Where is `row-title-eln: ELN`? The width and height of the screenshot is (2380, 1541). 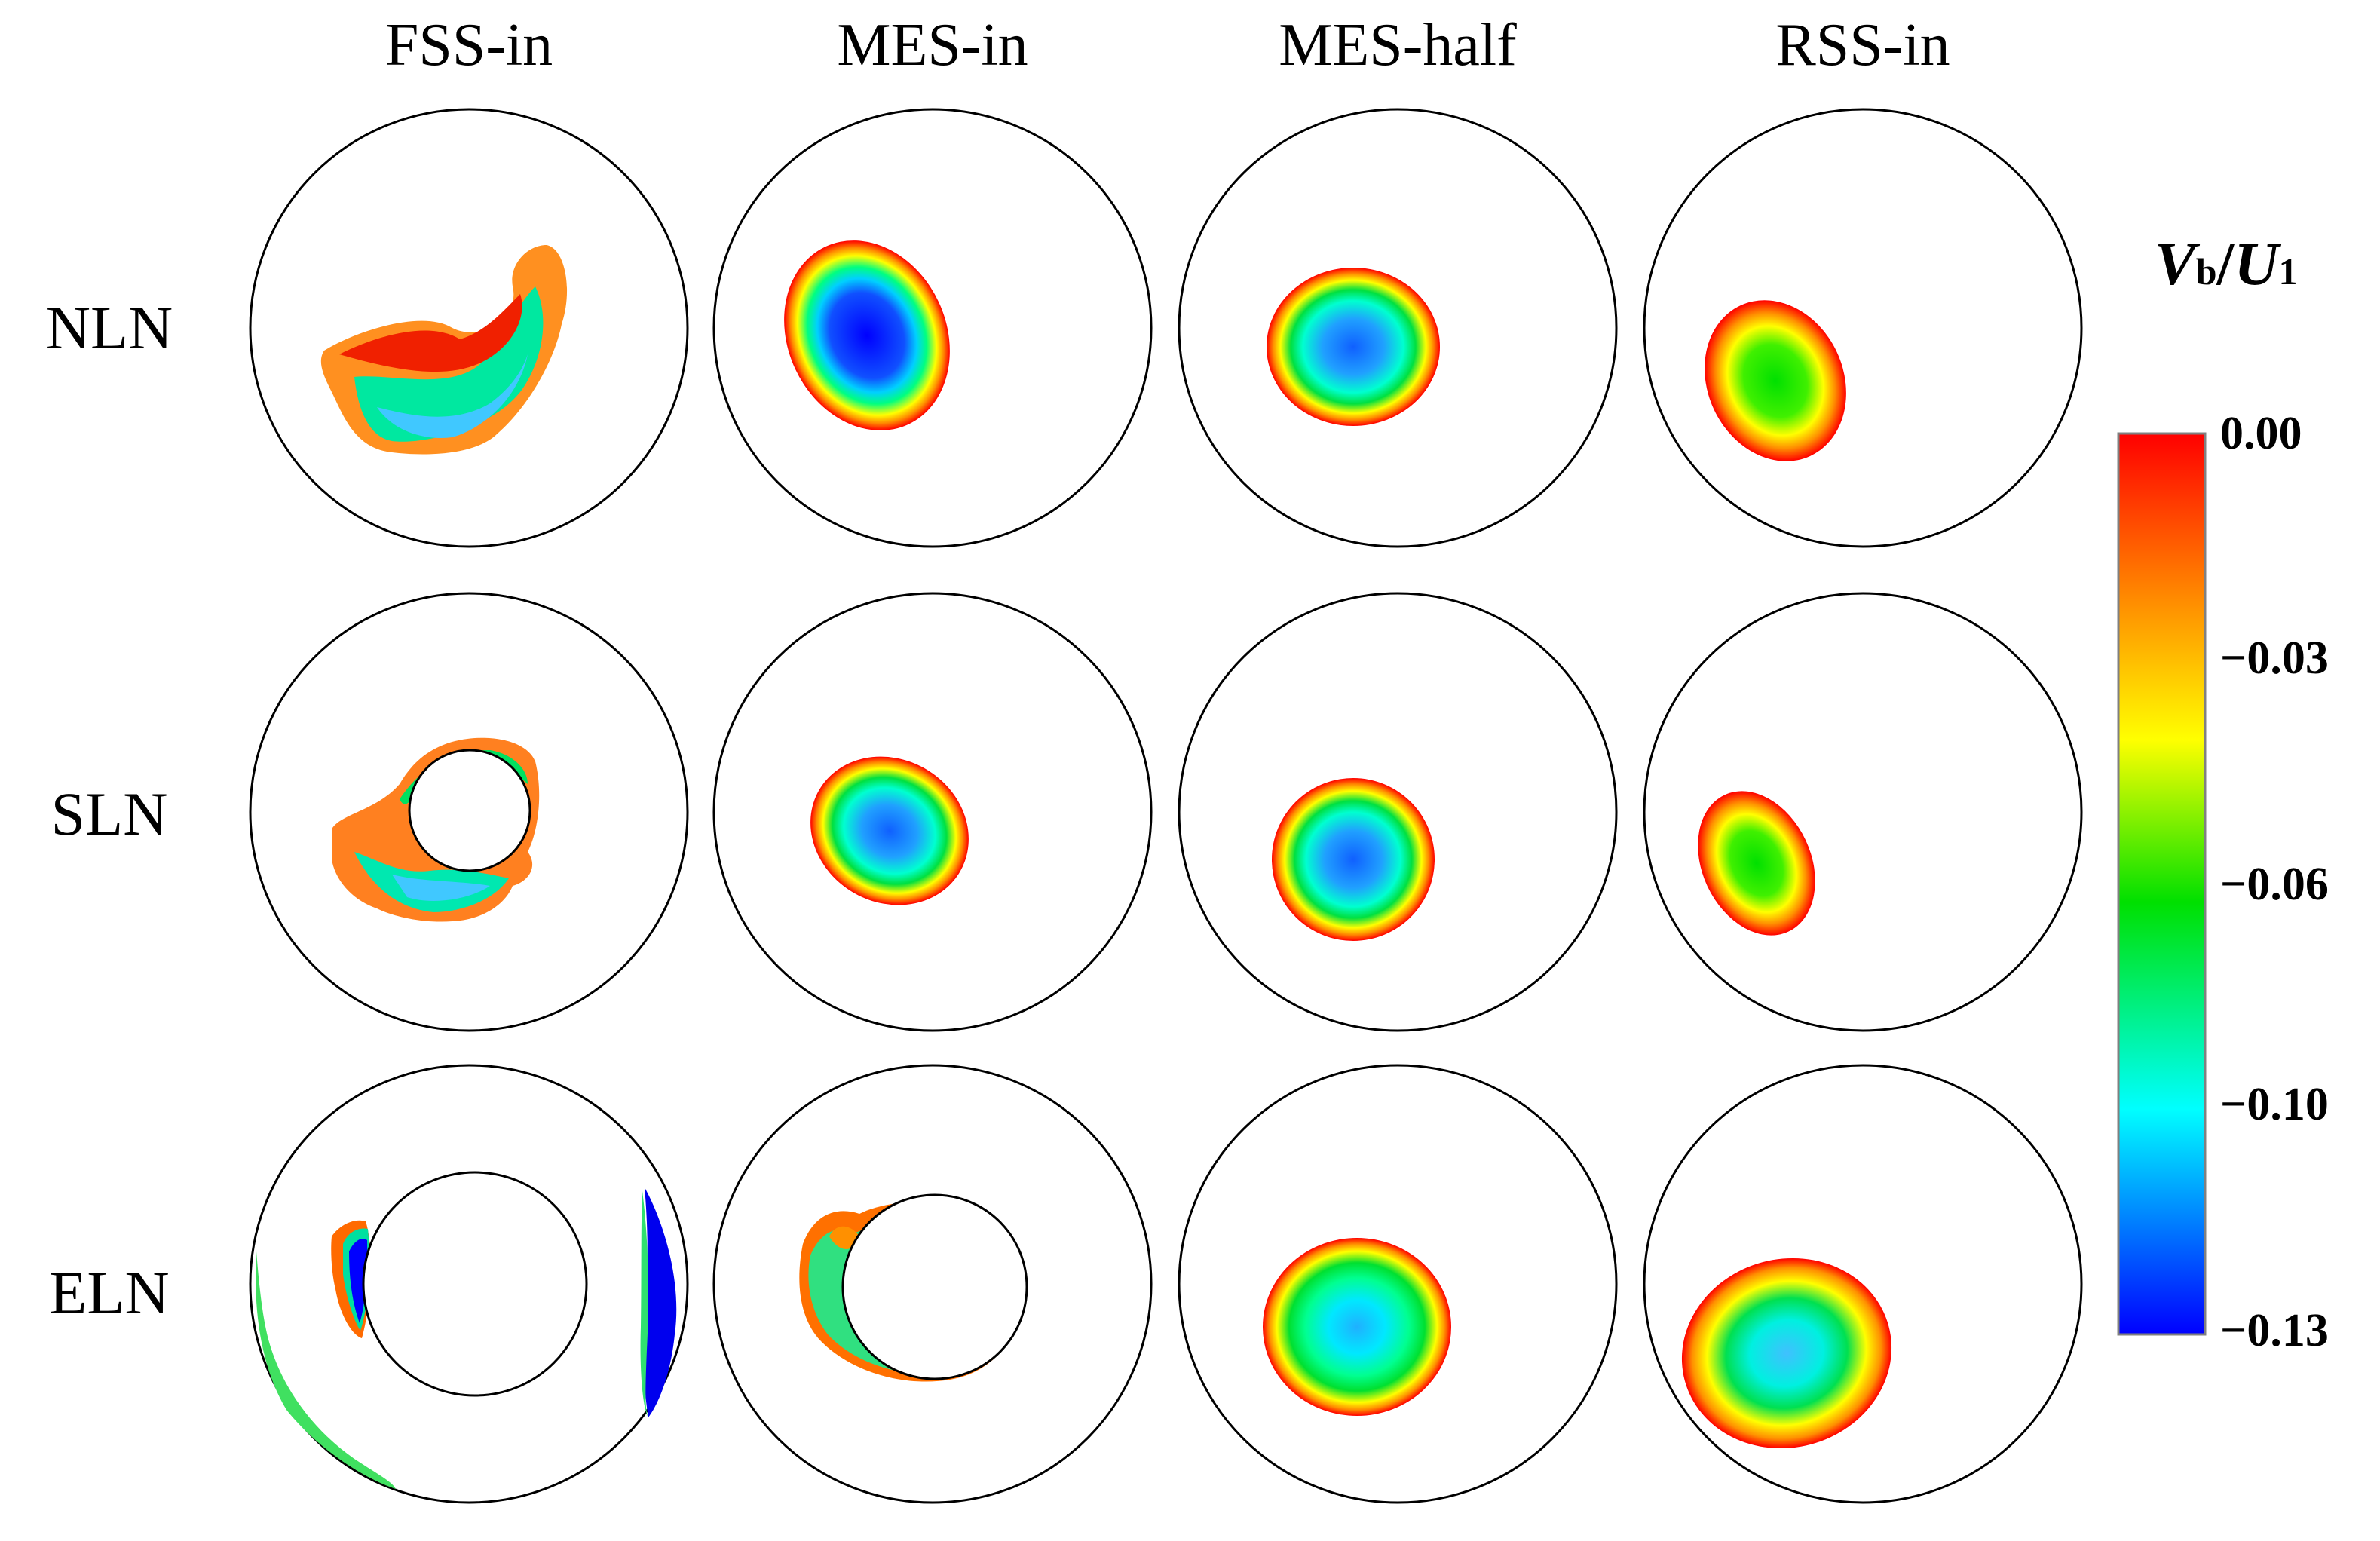
row-title-eln: ELN is located at coordinates (109, 1292).